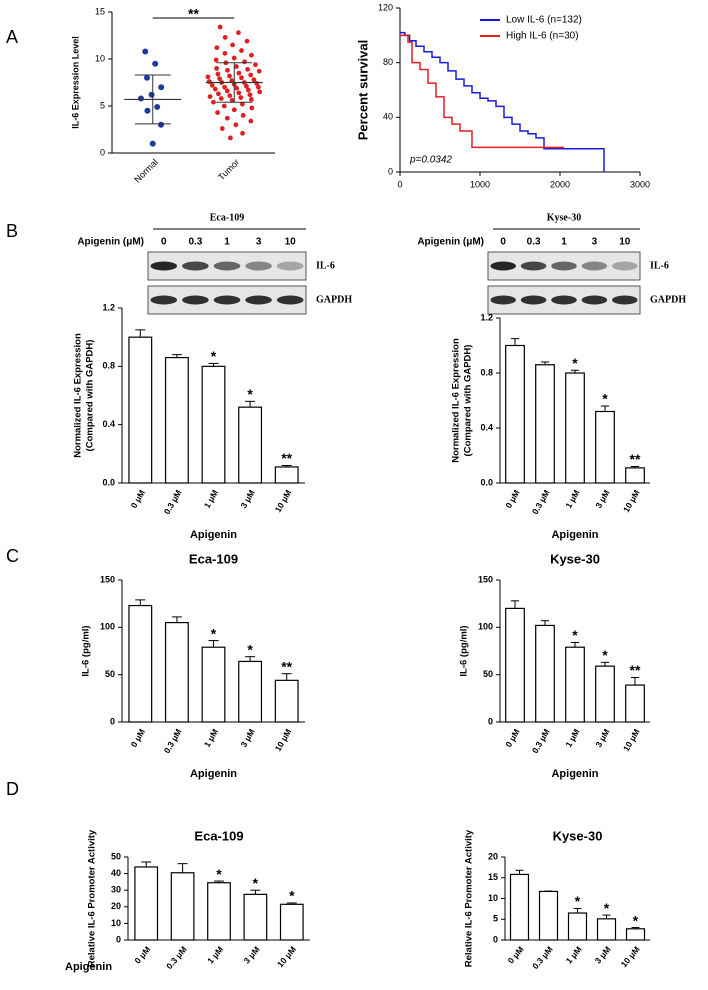 The image size is (708, 990). What do you see at coordinates (574, 774) in the screenshot?
I see `x-axis-label: Apigenin` at bounding box center [574, 774].